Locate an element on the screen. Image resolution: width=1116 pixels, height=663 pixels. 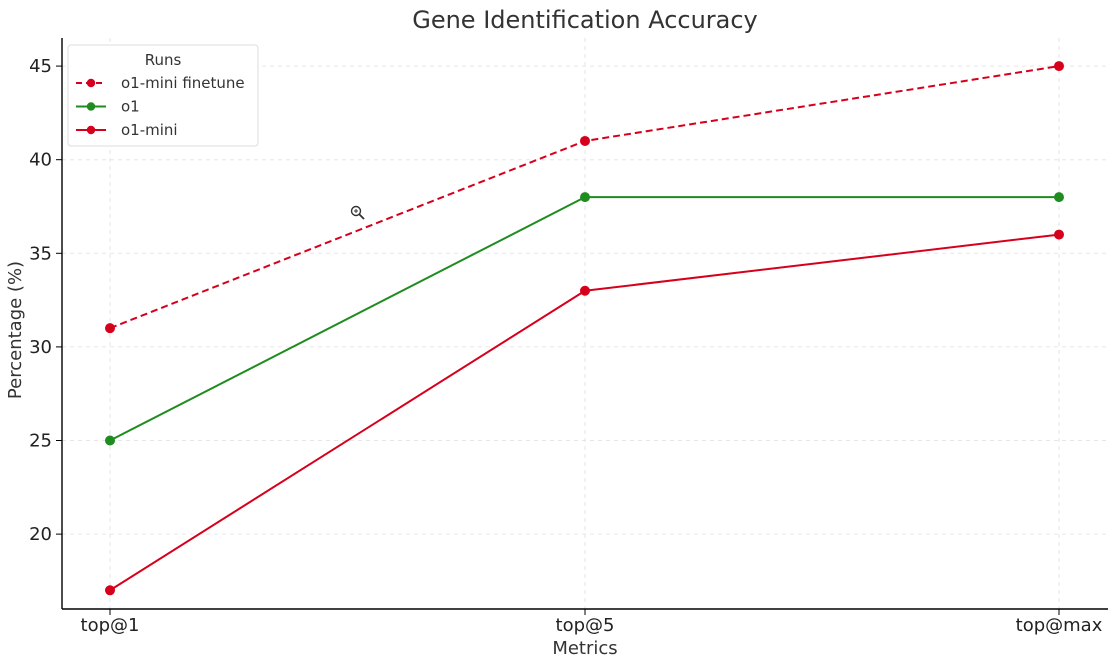
zoom-cursor-icon is located at coordinates (357, 212).